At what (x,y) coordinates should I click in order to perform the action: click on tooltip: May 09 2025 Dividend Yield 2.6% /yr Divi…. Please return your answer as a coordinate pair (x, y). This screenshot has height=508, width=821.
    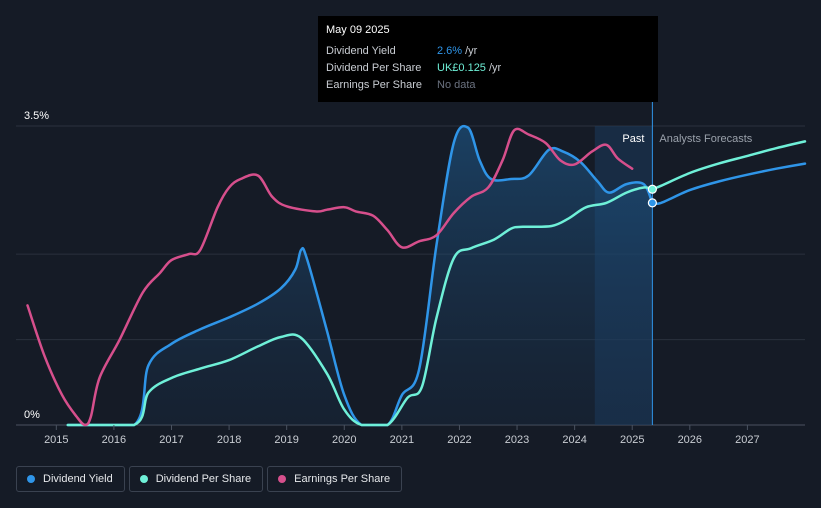
    Looking at the image, I should click on (488, 59).